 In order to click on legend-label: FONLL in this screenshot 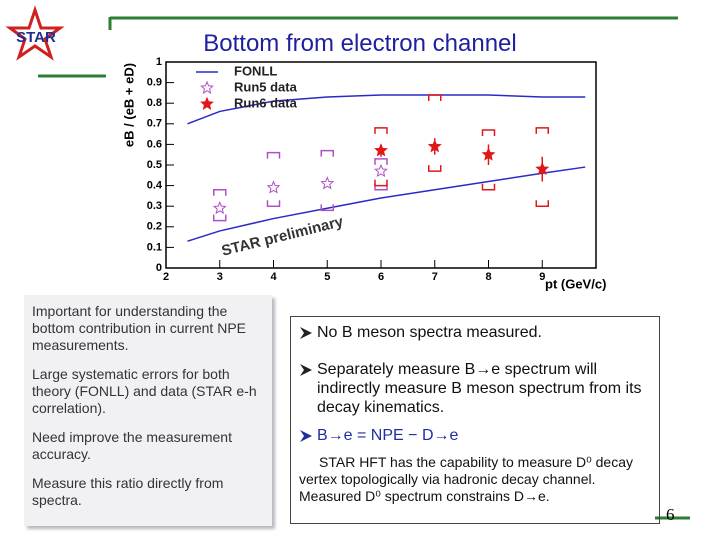, I will do `click(255, 70)`.